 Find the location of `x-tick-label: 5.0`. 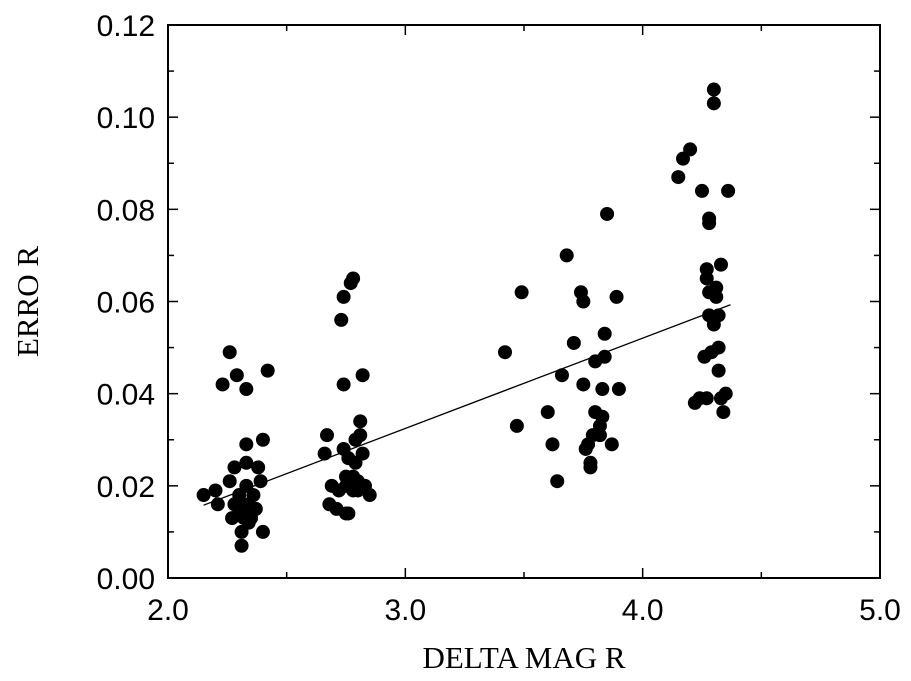

x-tick-label: 5.0 is located at coordinates (880, 610).